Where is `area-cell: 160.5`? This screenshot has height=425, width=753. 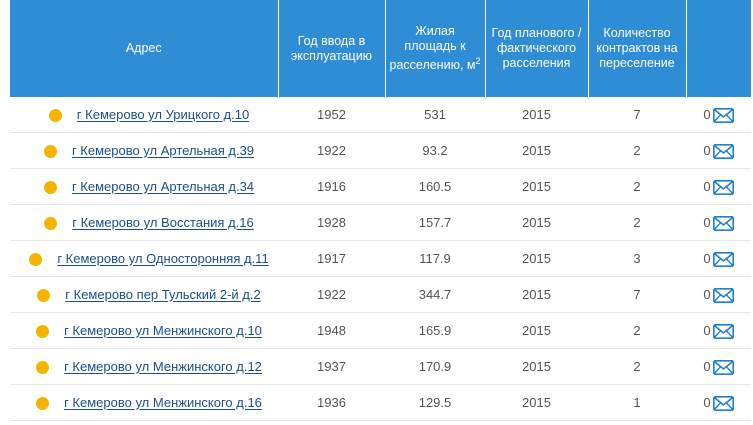 area-cell: 160.5 is located at coordinates (435, 186).